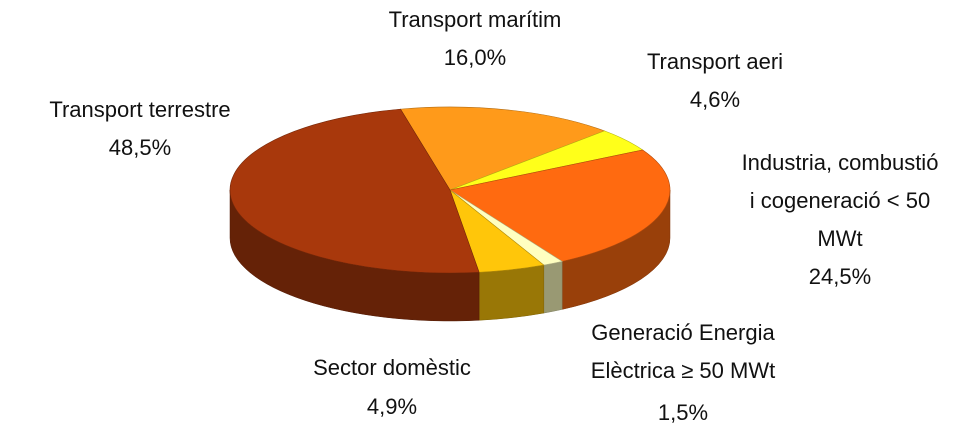 The width and height of the screenshot is (973, 434). Describe the element at coordinates (715, 61) in the screenshot. I see `slice-label: Transport aeri` at that location.